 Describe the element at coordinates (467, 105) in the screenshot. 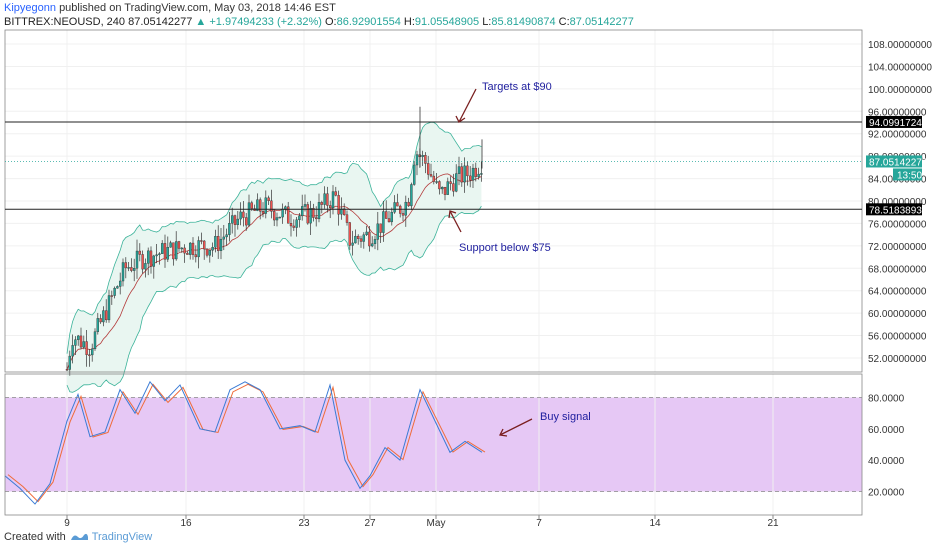

I see `targets-arrow-icon` at that location.